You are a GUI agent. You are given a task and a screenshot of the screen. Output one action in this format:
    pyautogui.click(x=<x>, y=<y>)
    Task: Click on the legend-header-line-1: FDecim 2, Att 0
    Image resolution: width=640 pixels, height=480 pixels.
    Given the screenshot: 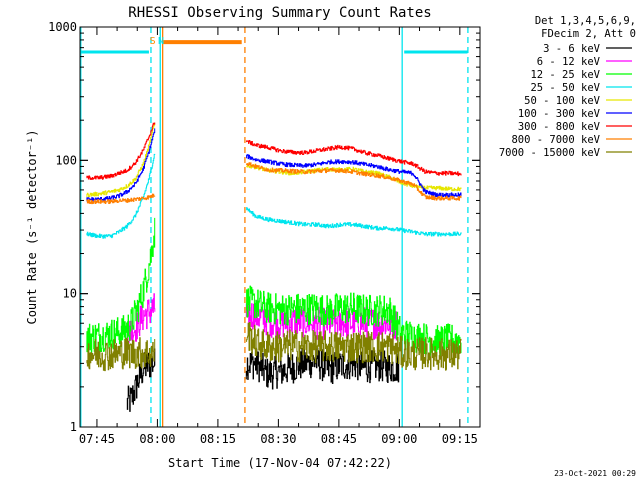 What is the action you would take?
    pyautogui.click(x=588, y=34)
    